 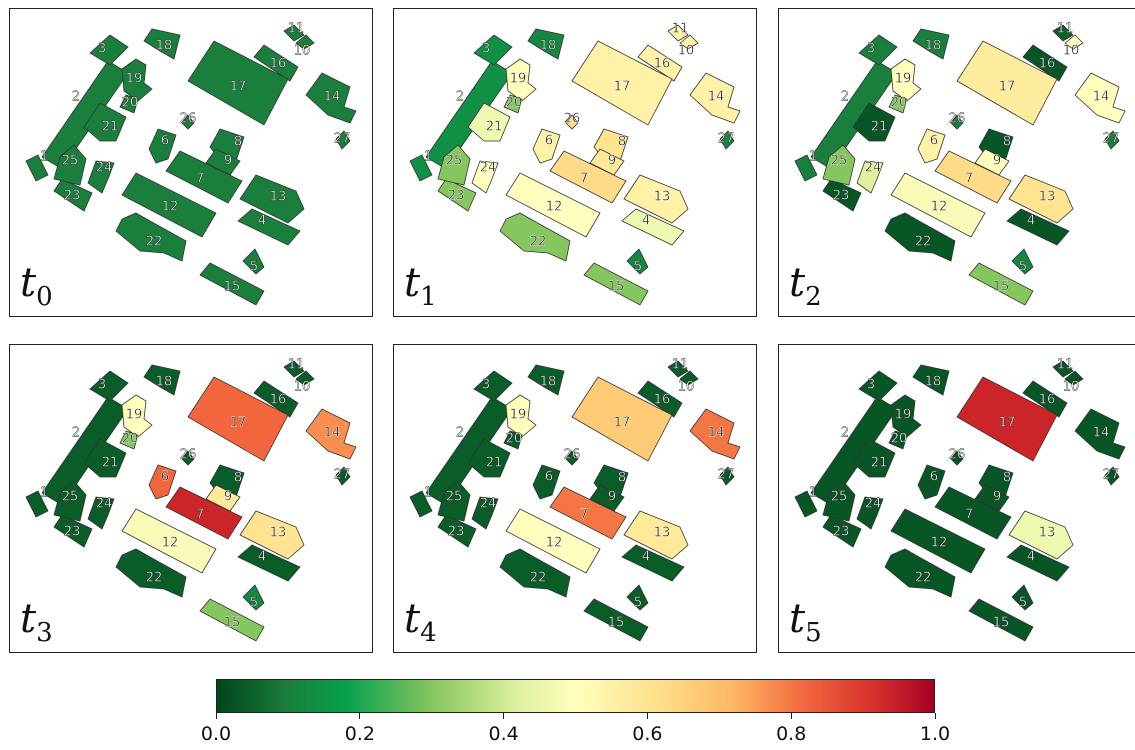 What do you see at coordinates (797, 283) in the screenshot?
I see `time-symbol: t` at bounding box center [797, 283].